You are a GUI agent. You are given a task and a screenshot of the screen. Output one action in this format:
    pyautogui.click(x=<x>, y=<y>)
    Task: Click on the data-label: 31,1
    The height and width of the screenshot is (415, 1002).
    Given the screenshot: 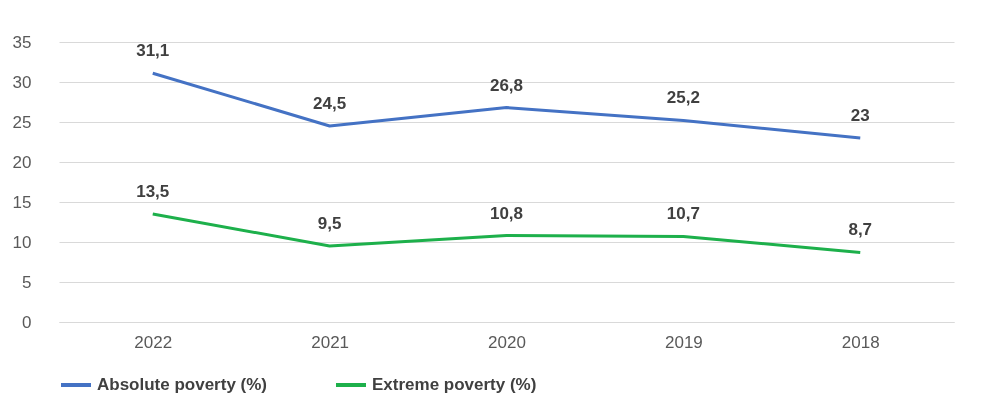 What is the action you would take?
    pyautogui.click(x=153, y=51)
    